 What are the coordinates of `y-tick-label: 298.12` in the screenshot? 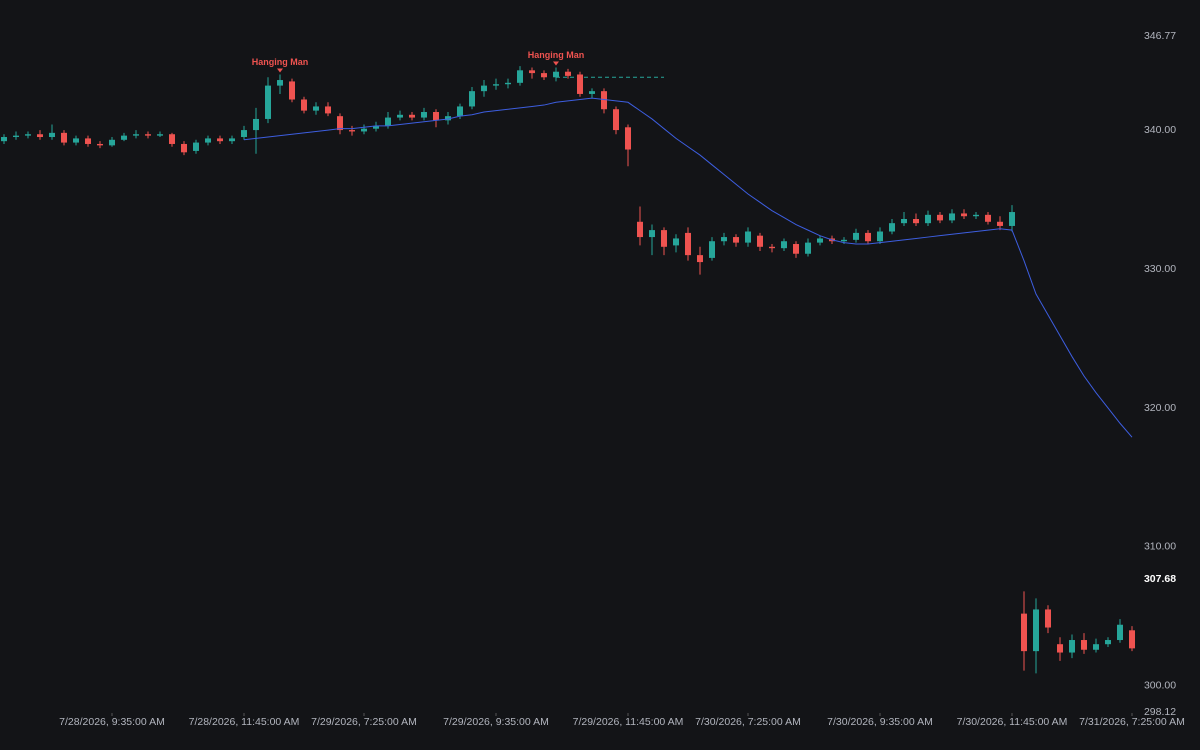 It's located at (1160, 712).